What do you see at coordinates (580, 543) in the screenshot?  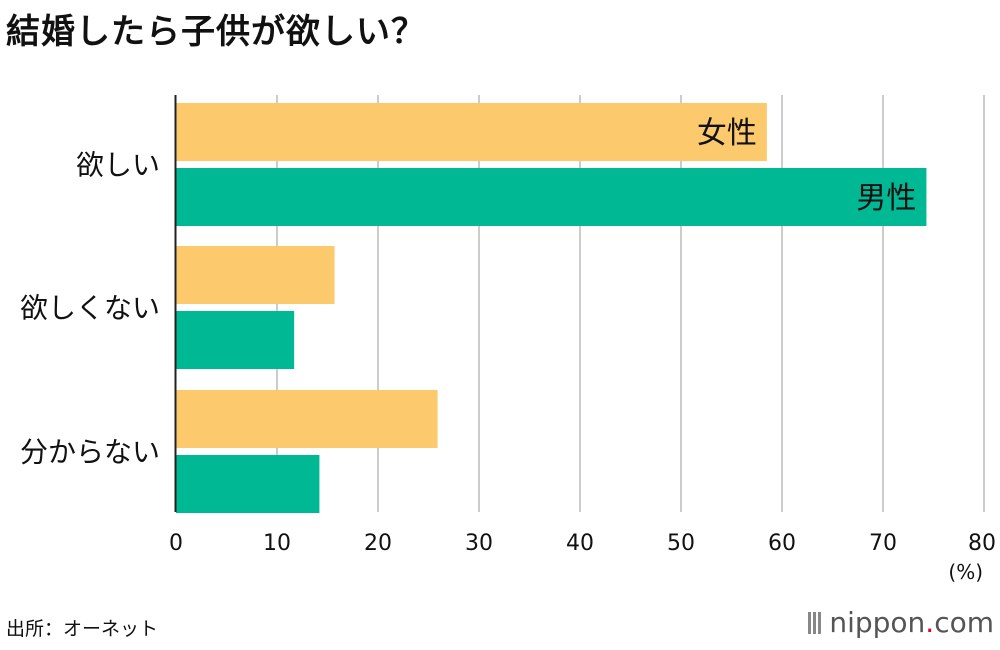 I see `x-tick-label: 40` at bounding box center [580, 543].